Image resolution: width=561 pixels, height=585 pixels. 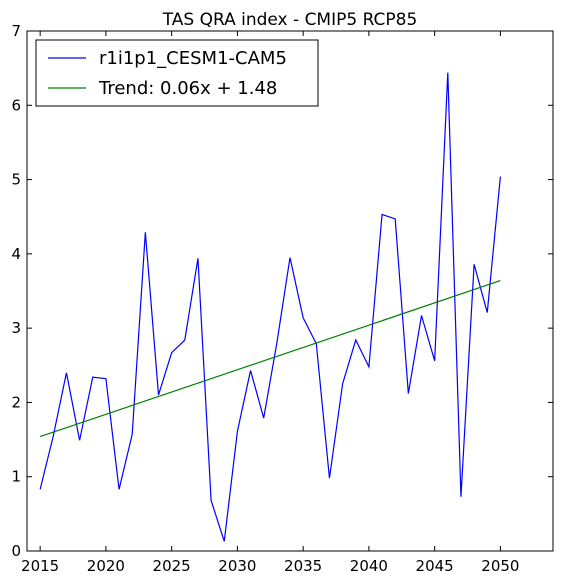 I want to click on y-tick-label: 0, so click(x=16, y=551).